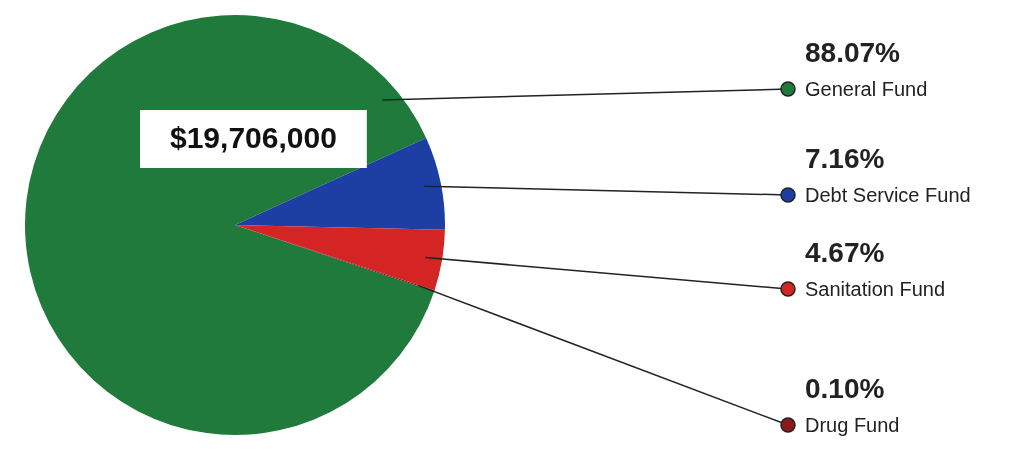 The height and width of the screenshot is (450, 1020). Describe the element at coordinates (888, 195) in the screenshot. I see `legend-label: Debt Service Fund` at that location.